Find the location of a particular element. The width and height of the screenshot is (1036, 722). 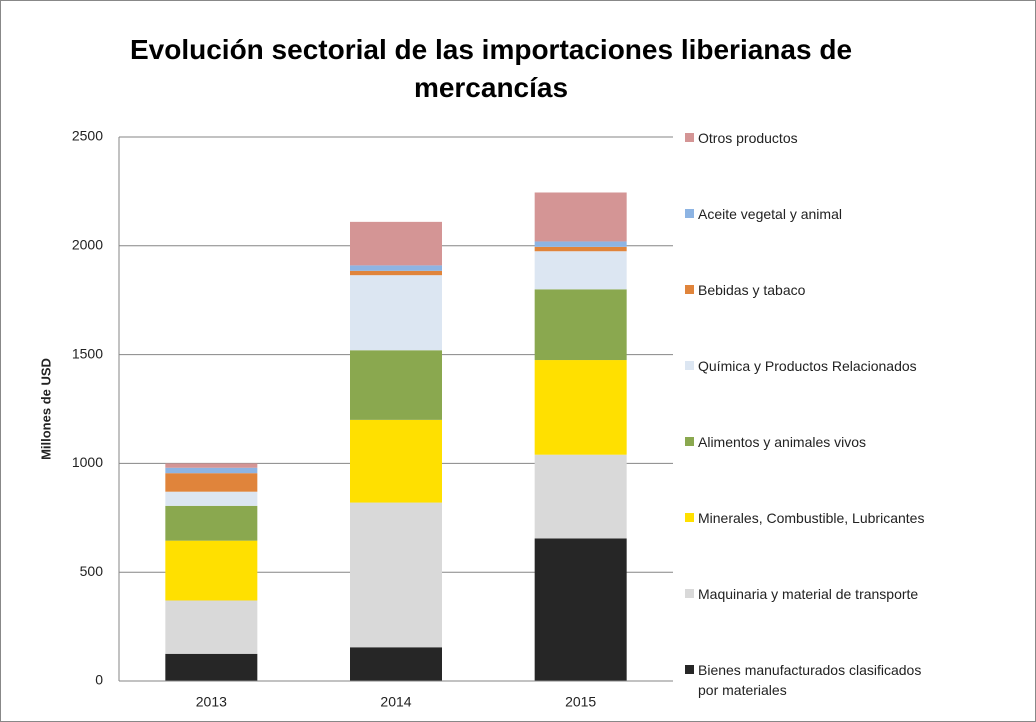

x-tick-label: 2015 is located at coordinates (580, 702).